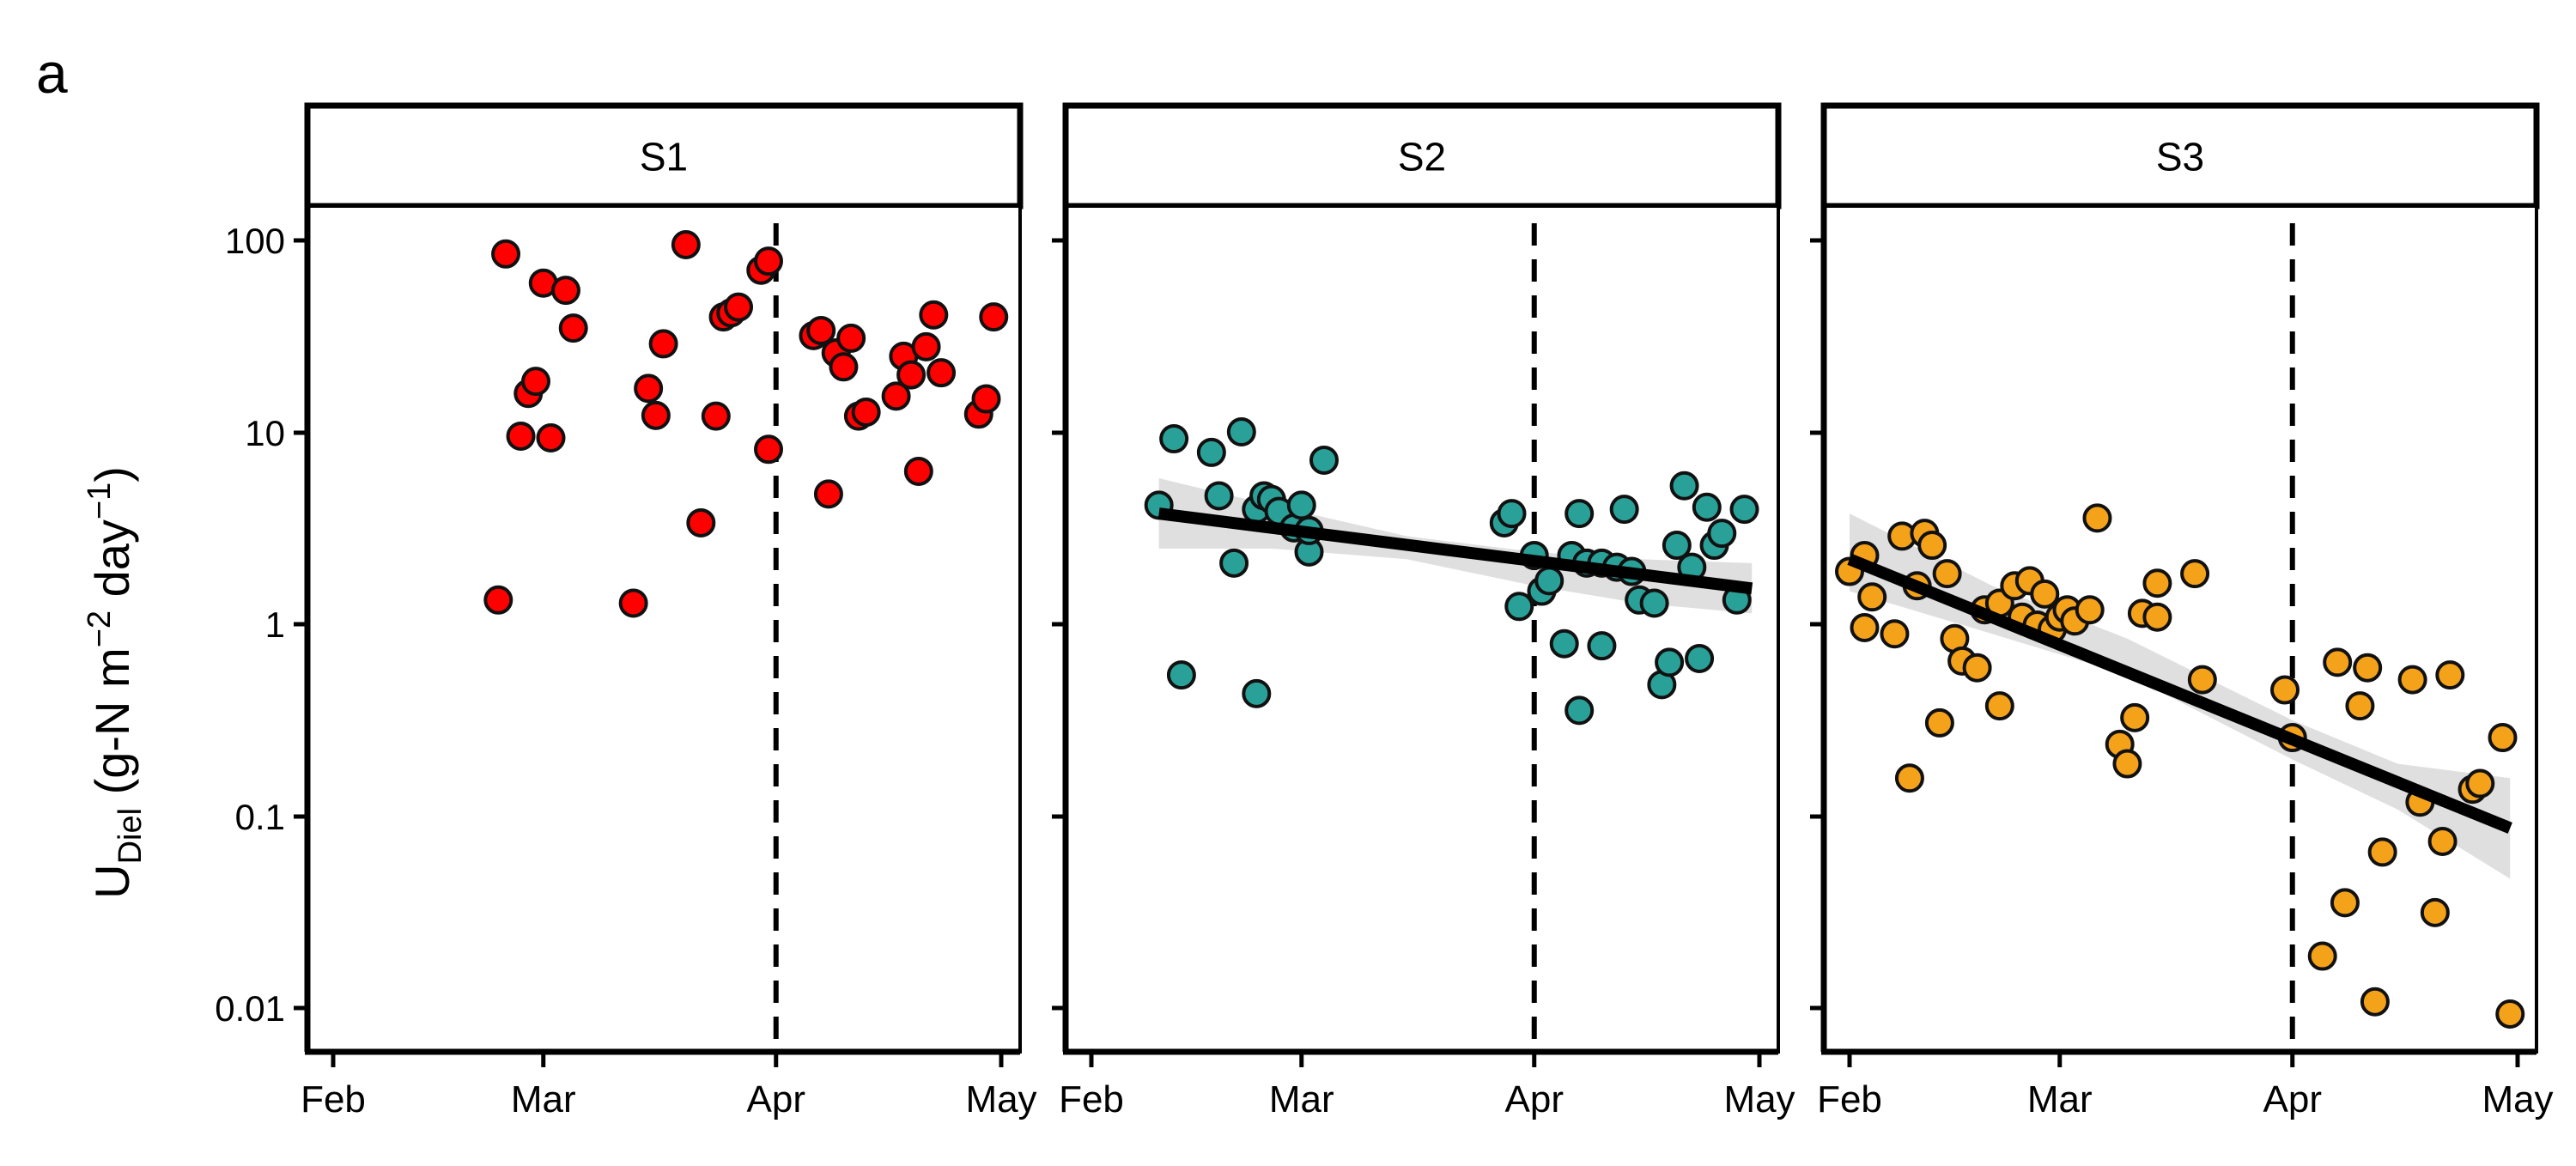  What do you see at coordinates (250, 1008) in the screenshot?
I see `y-tick-label: 0.01` at bounding box center [250, 1008].